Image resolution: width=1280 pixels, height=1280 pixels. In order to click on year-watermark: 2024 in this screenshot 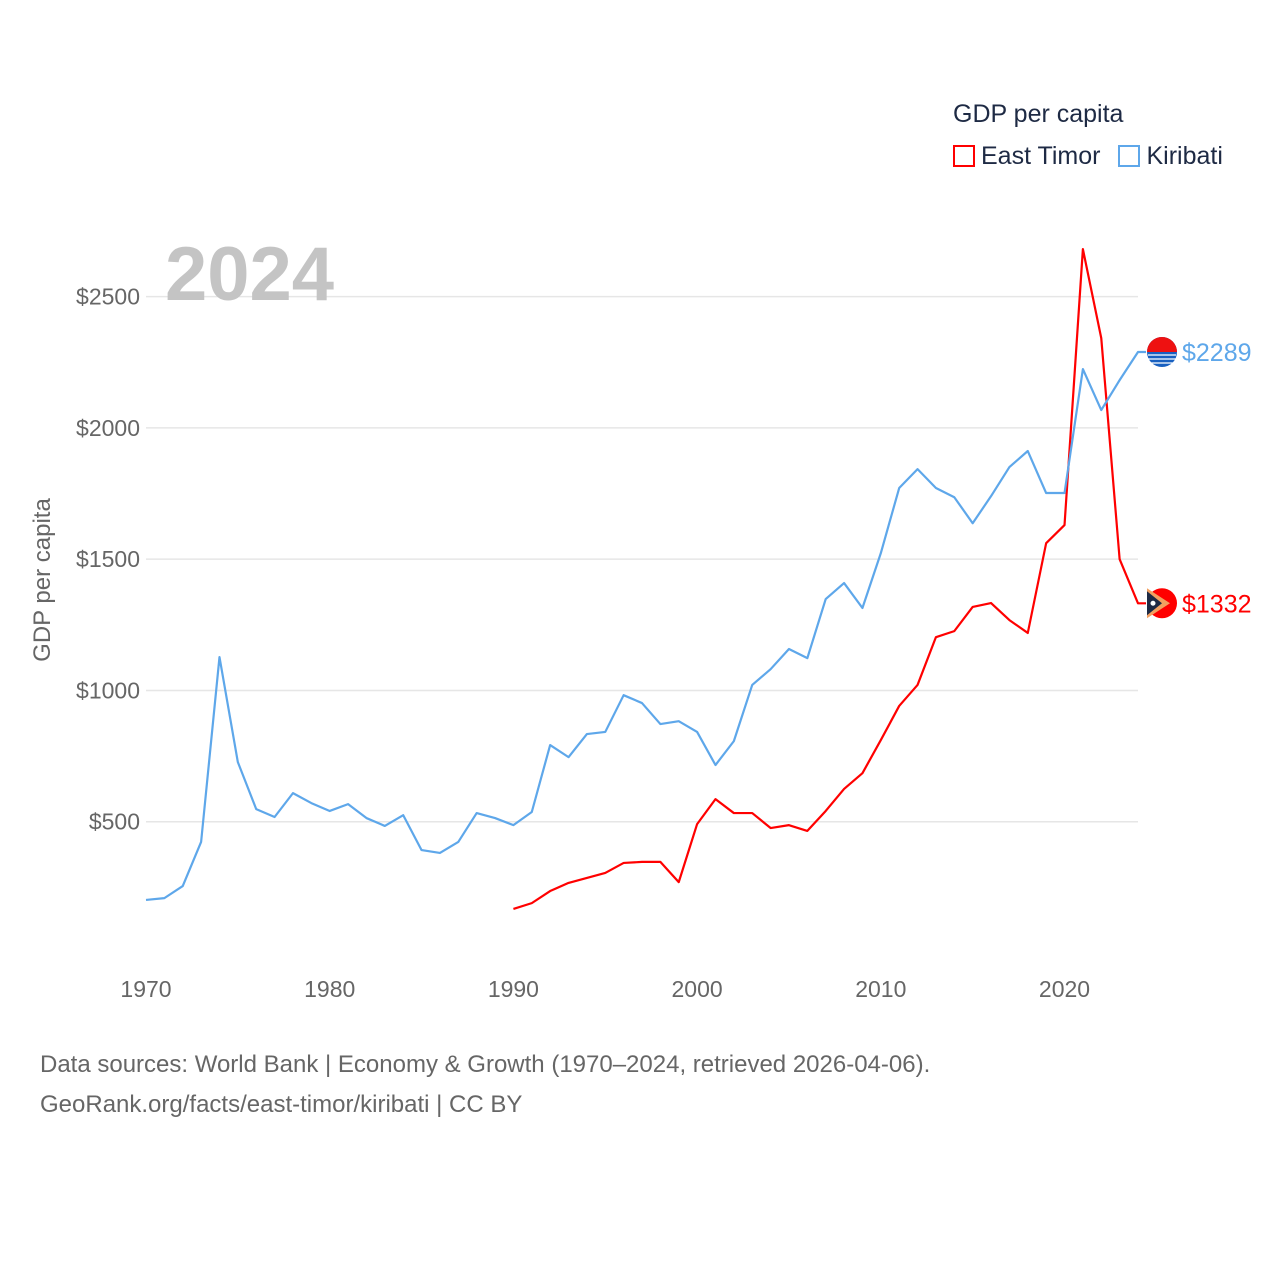, I will do `click(249, 274)`.